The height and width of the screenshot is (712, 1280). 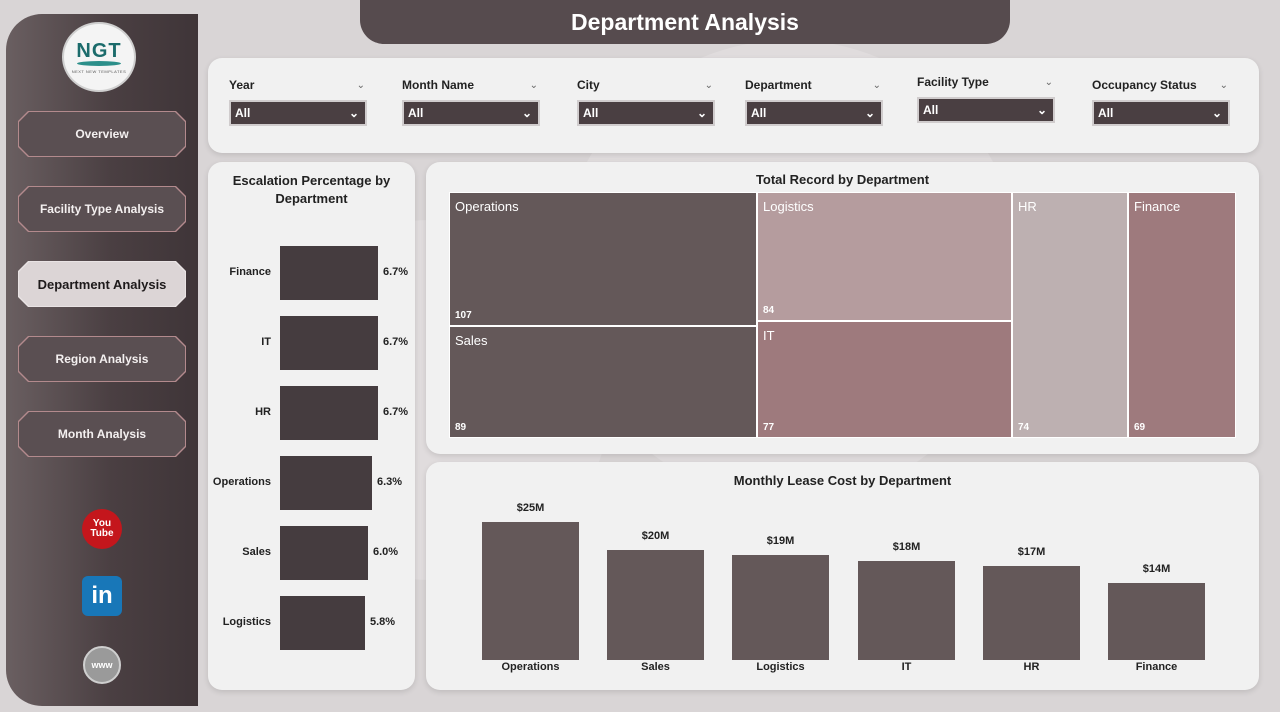 What do you see at coordinates (530, 508) in the screenshot?
I see `data-label: $25M` at bounding box center [530, 508].